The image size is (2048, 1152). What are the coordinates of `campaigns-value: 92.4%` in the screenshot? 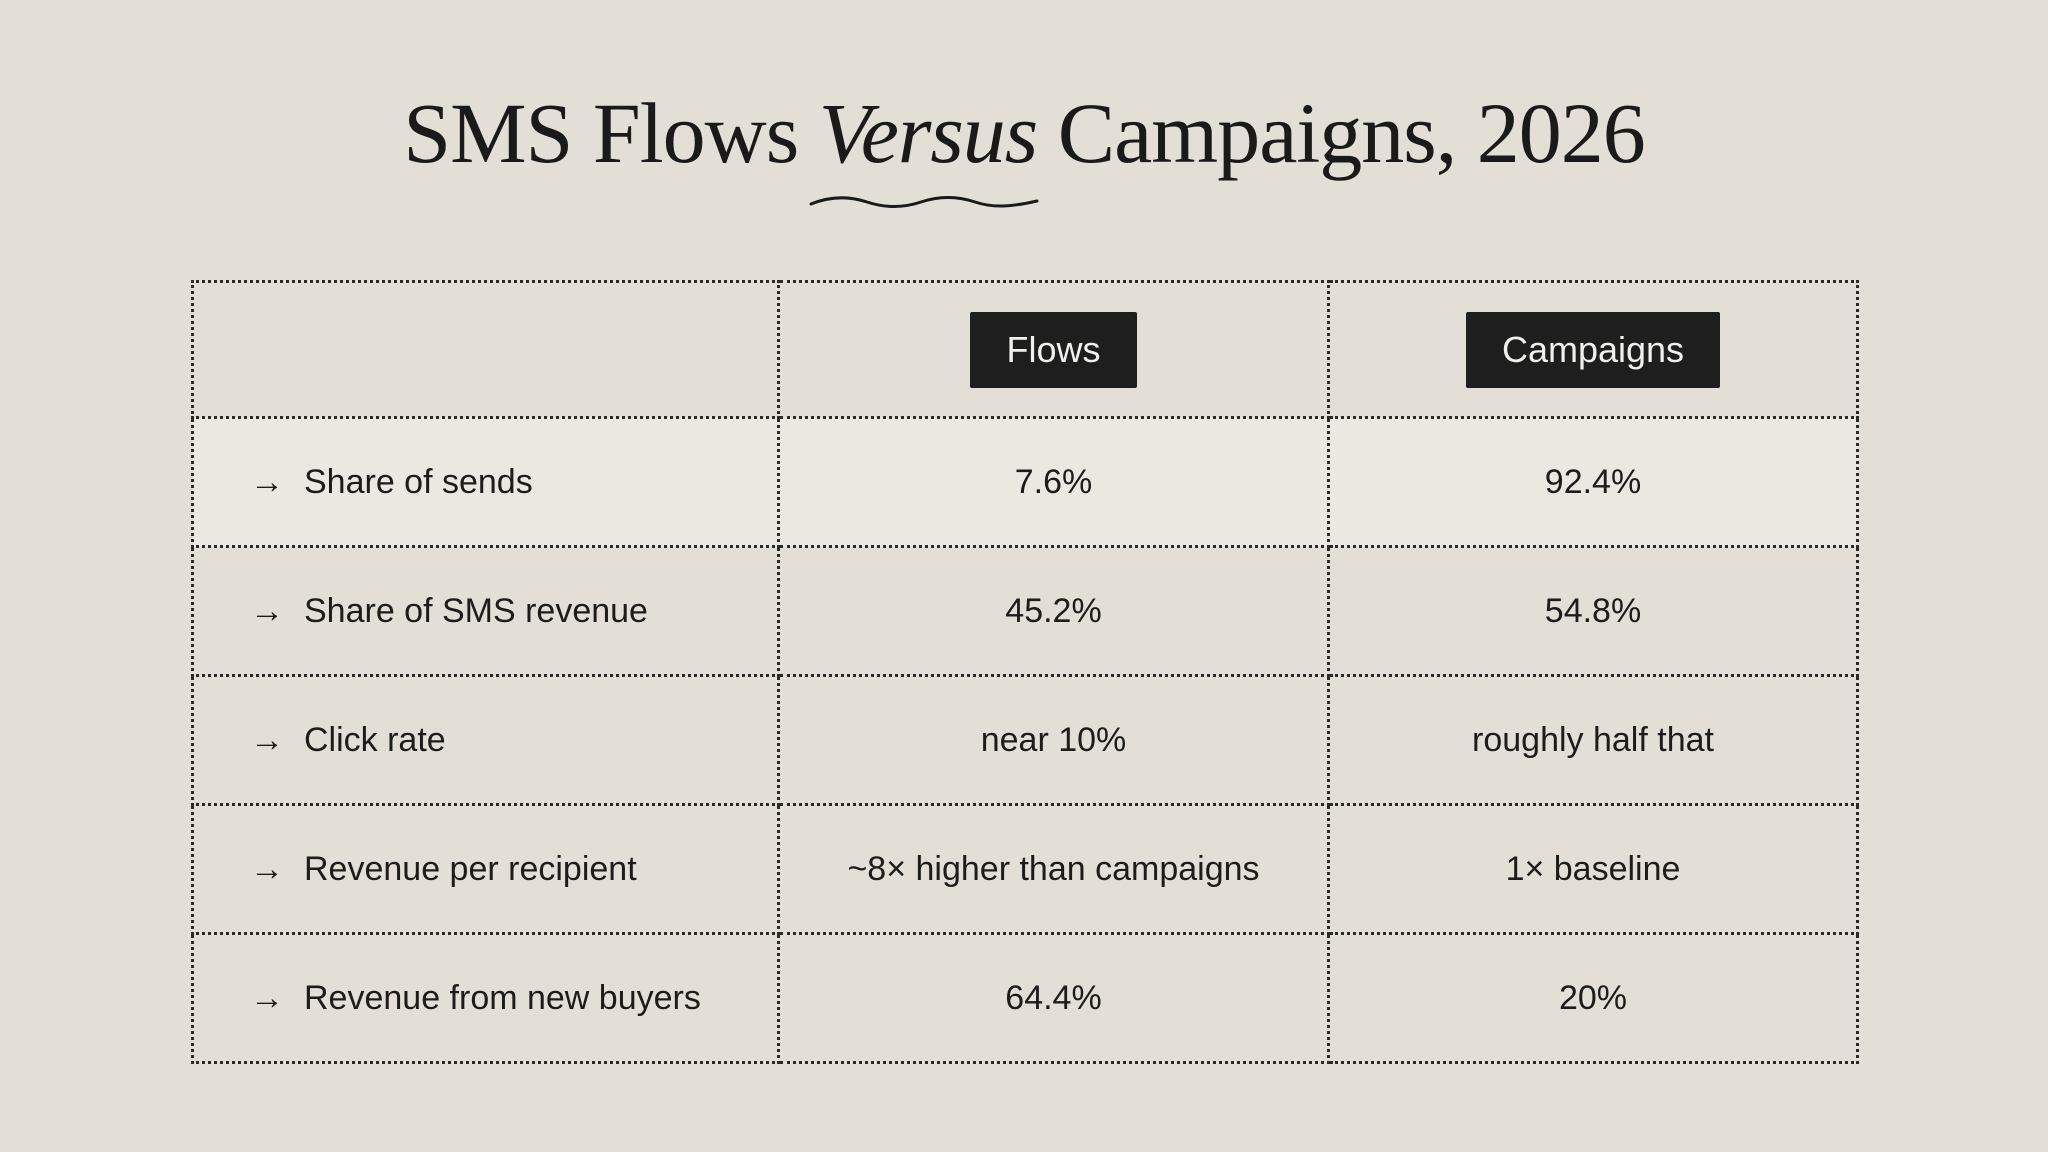 It's located at (1593, 482).